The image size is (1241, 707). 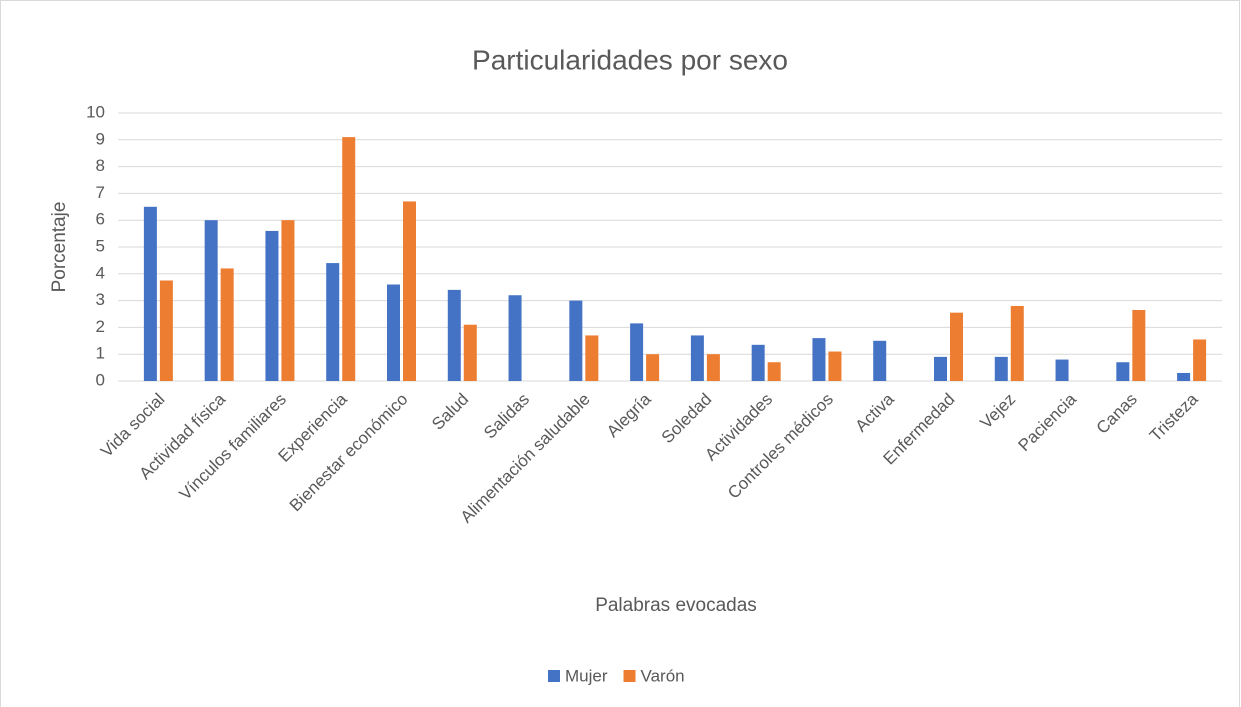 I want to click on y-tick-label: 8, so click(x=100, y=165).